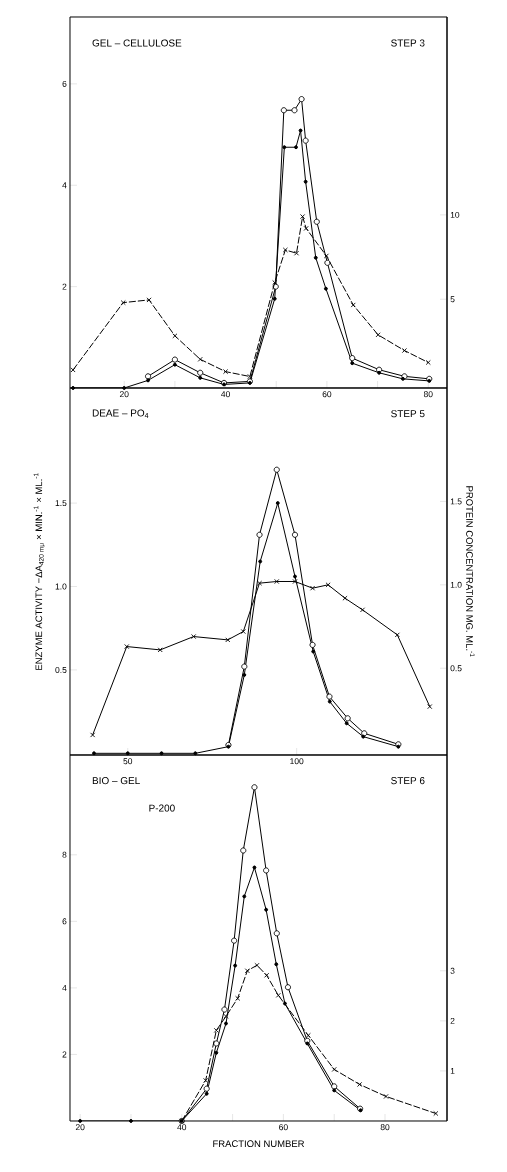 Image resolution: width=507 pixels, height=1172 pixels. Describe the element at coordinates (137, 43) in the screenshot. I see `annotation: GEL – CELLULOSE` at that location.